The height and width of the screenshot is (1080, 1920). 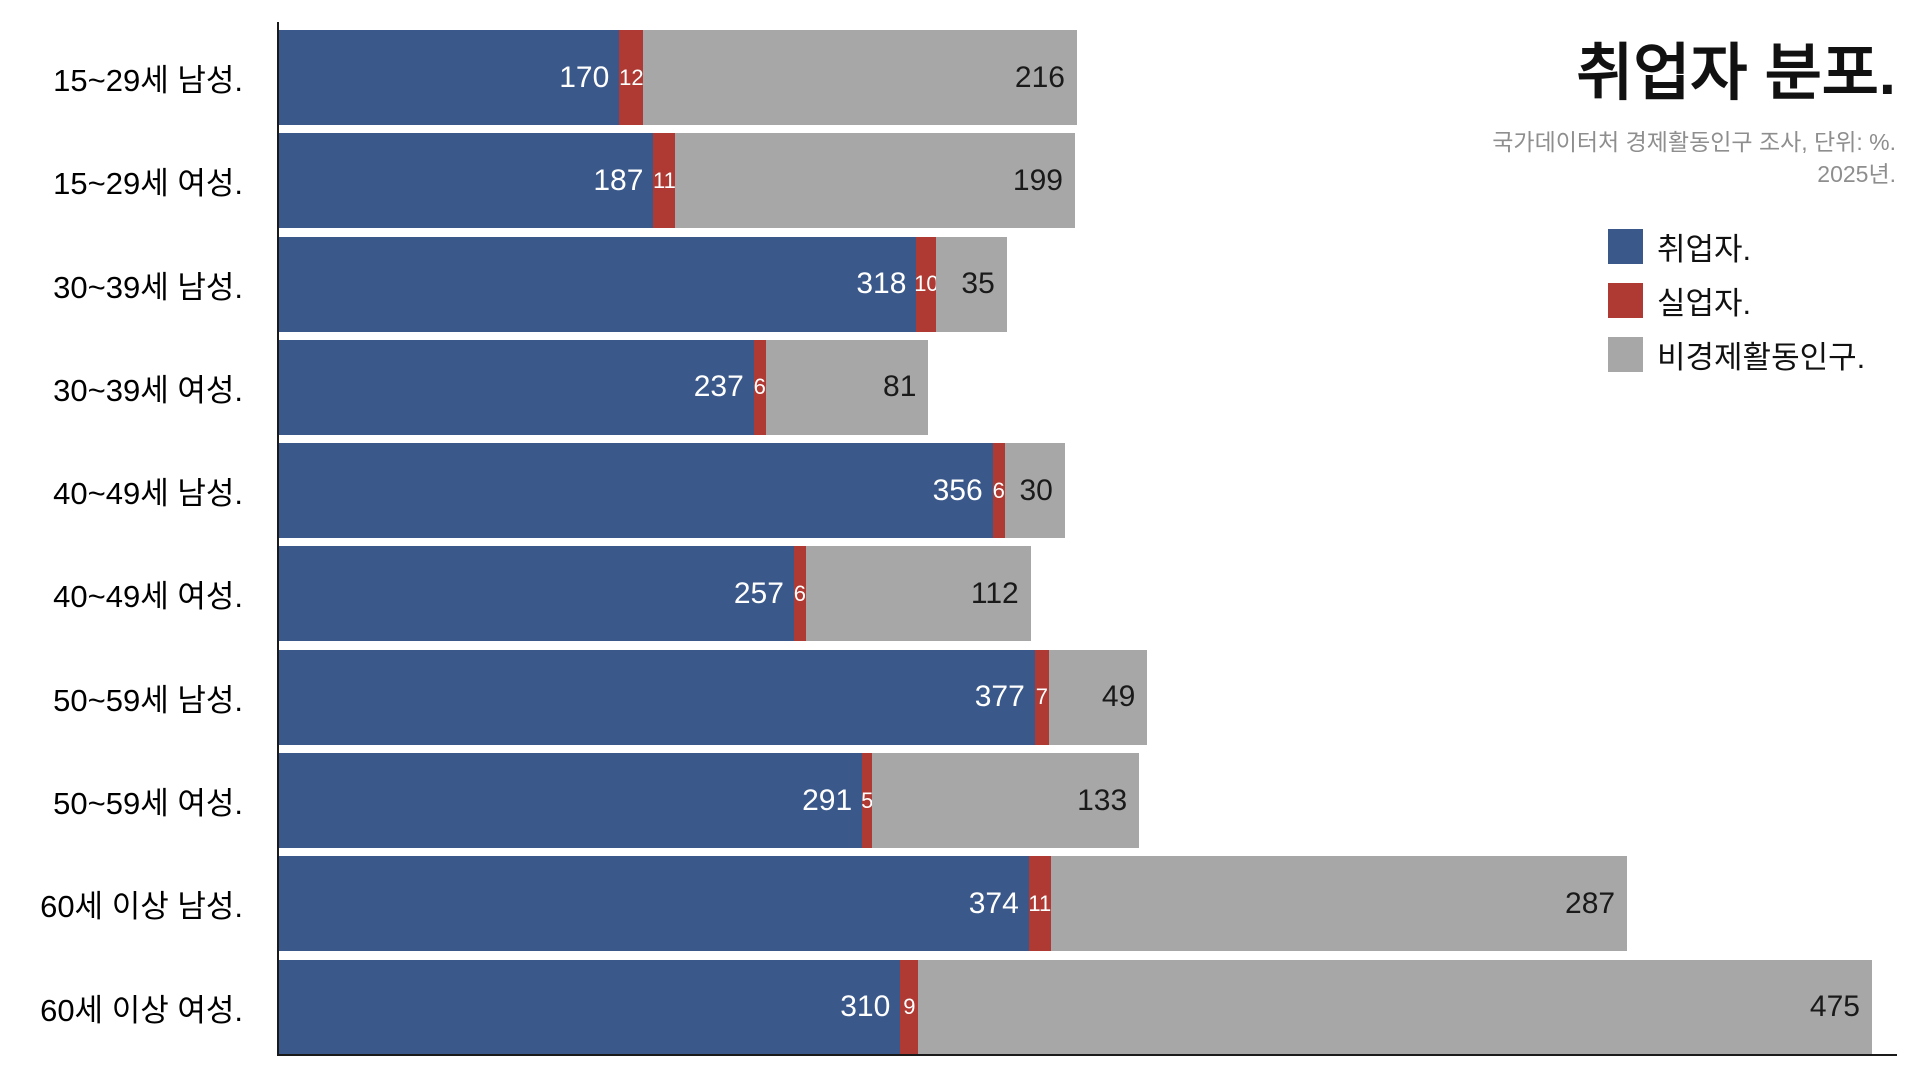 I want to click on bar-track: 170 12 216, so click(x=677, y=77).